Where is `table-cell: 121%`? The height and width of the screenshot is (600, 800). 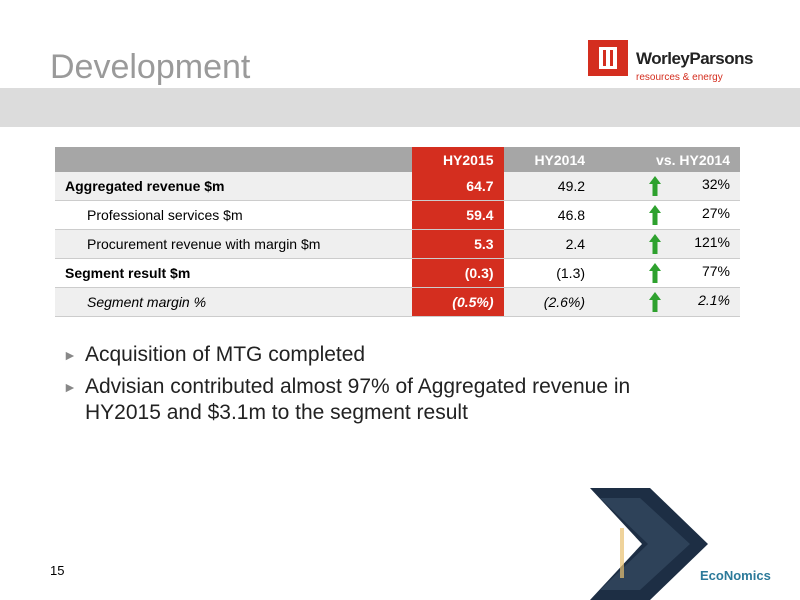 table-cell: 121% is located at coordinates (667, 244).